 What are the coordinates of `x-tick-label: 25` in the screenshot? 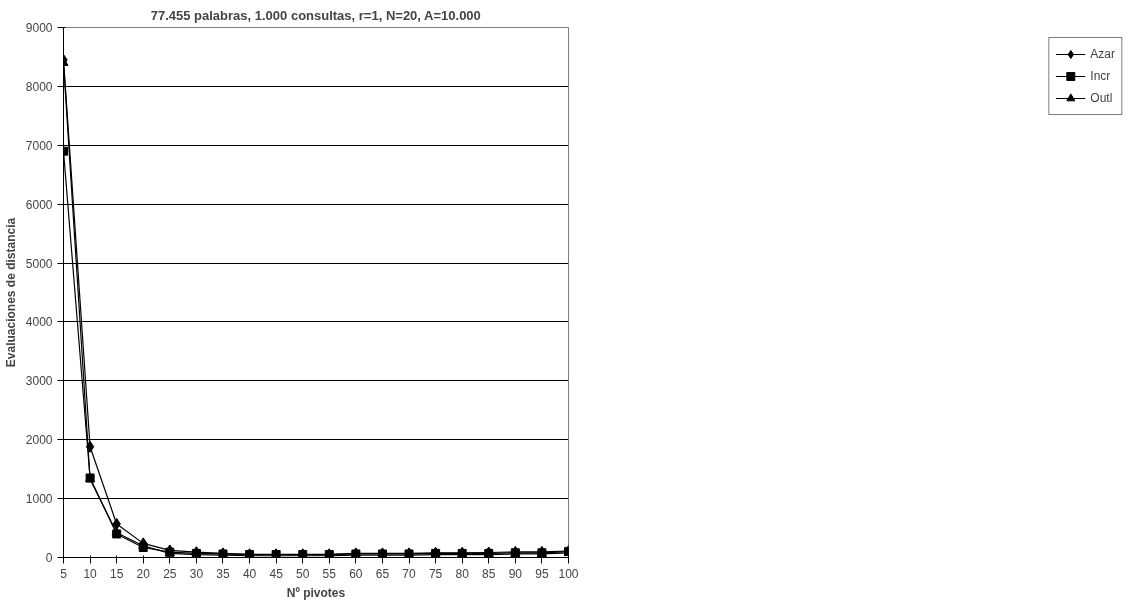 It's located at (170, 573).